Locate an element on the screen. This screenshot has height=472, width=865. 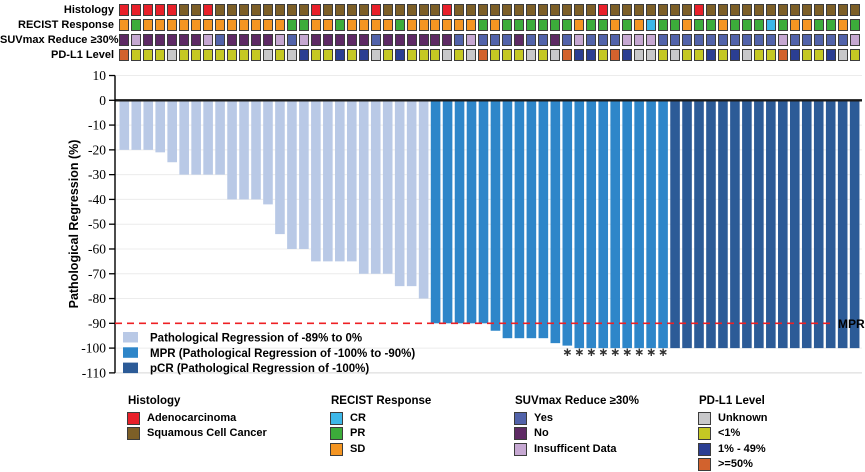
legend-swatch is located at coordinates (336, 449).